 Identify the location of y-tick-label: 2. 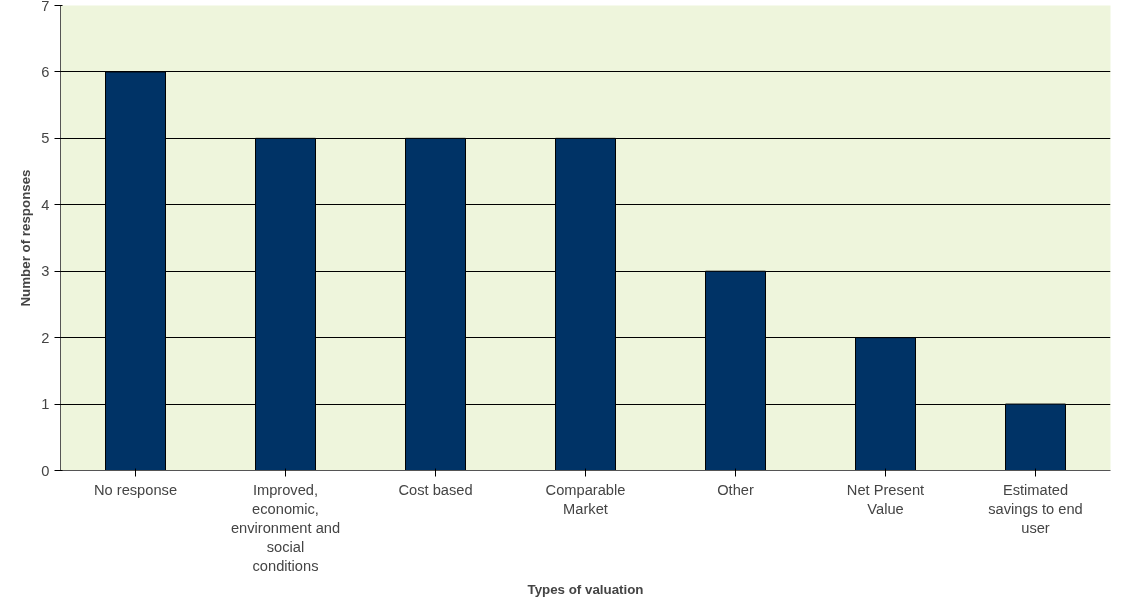
(45, 337).